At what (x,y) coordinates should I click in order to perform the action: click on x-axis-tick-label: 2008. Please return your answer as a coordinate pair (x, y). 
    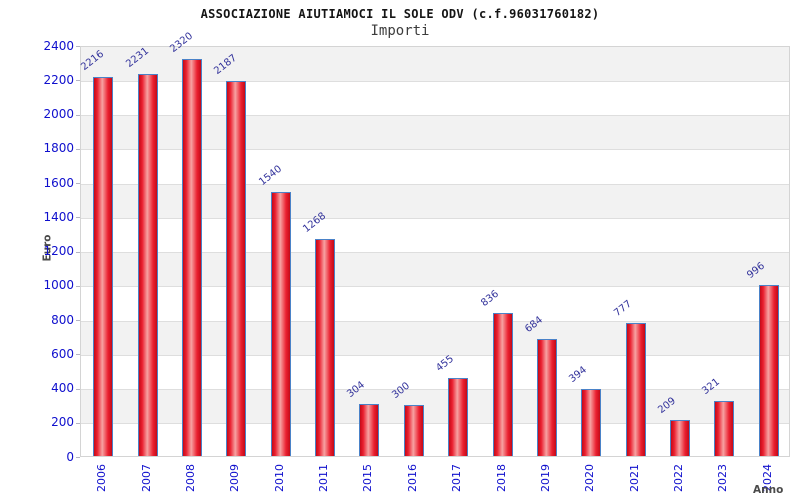
    Looking at the image, I should click on (190, 478).